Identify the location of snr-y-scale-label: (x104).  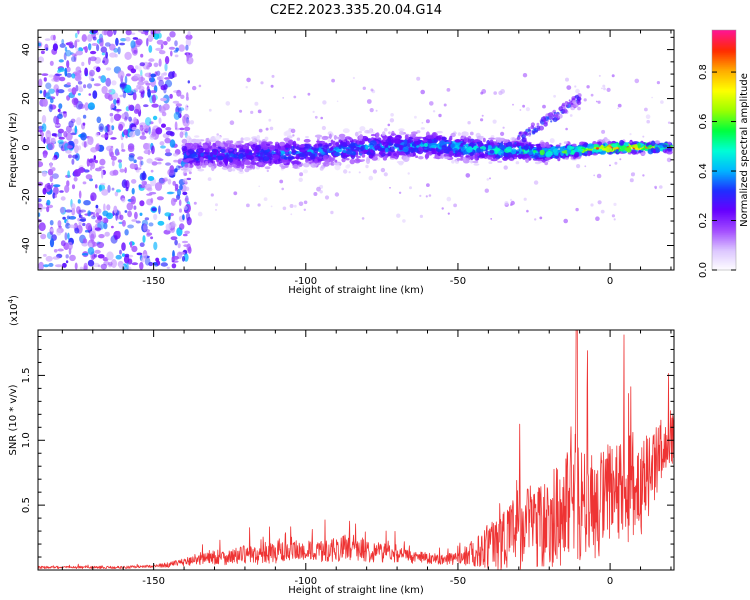
(13, 310).